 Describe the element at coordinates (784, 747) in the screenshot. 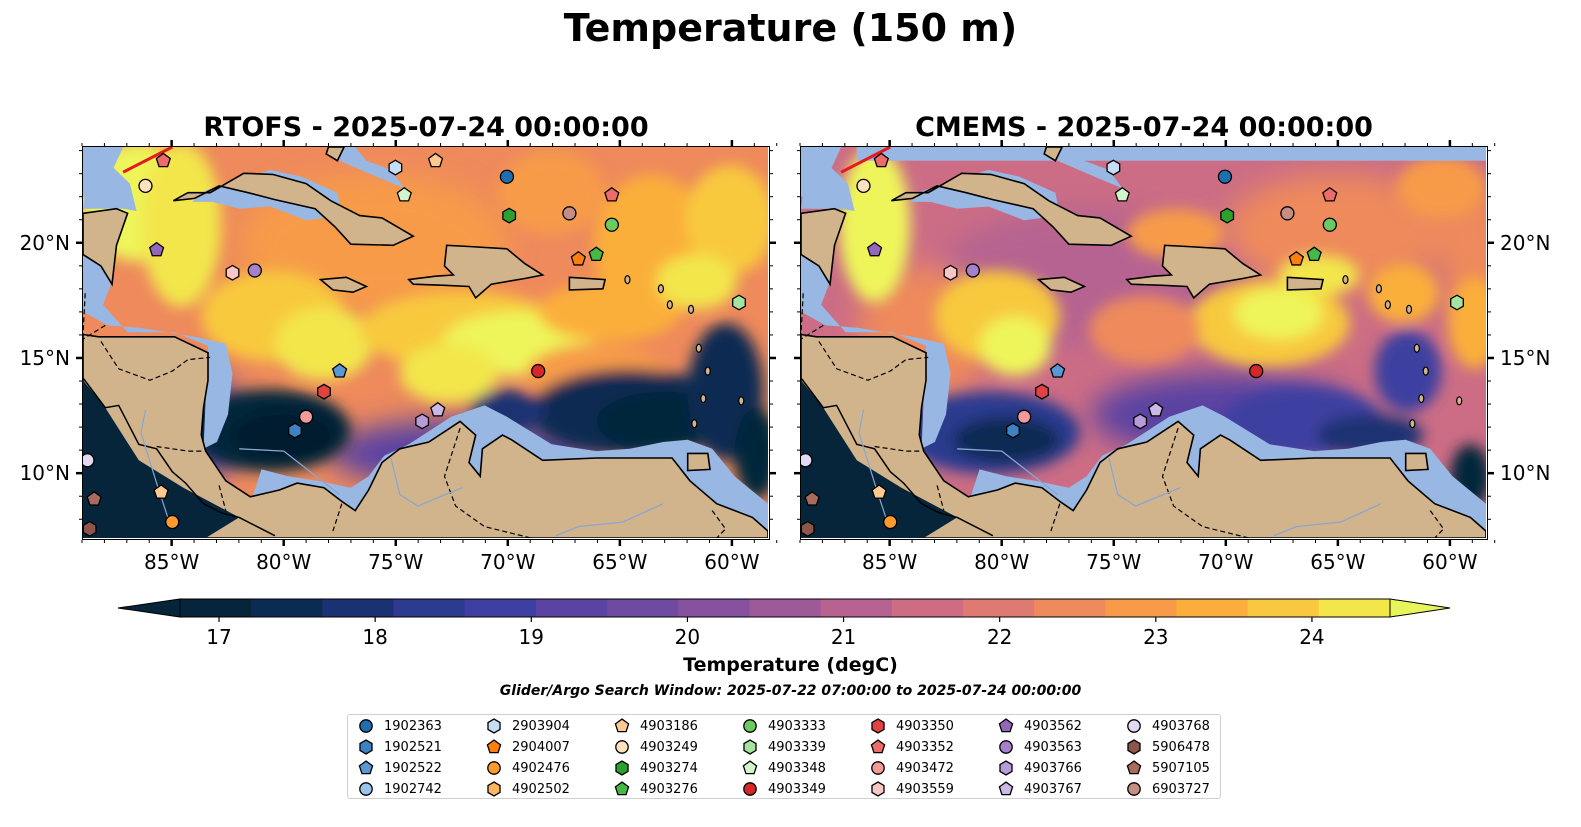

I see `legend-item: 4903339` at that location.